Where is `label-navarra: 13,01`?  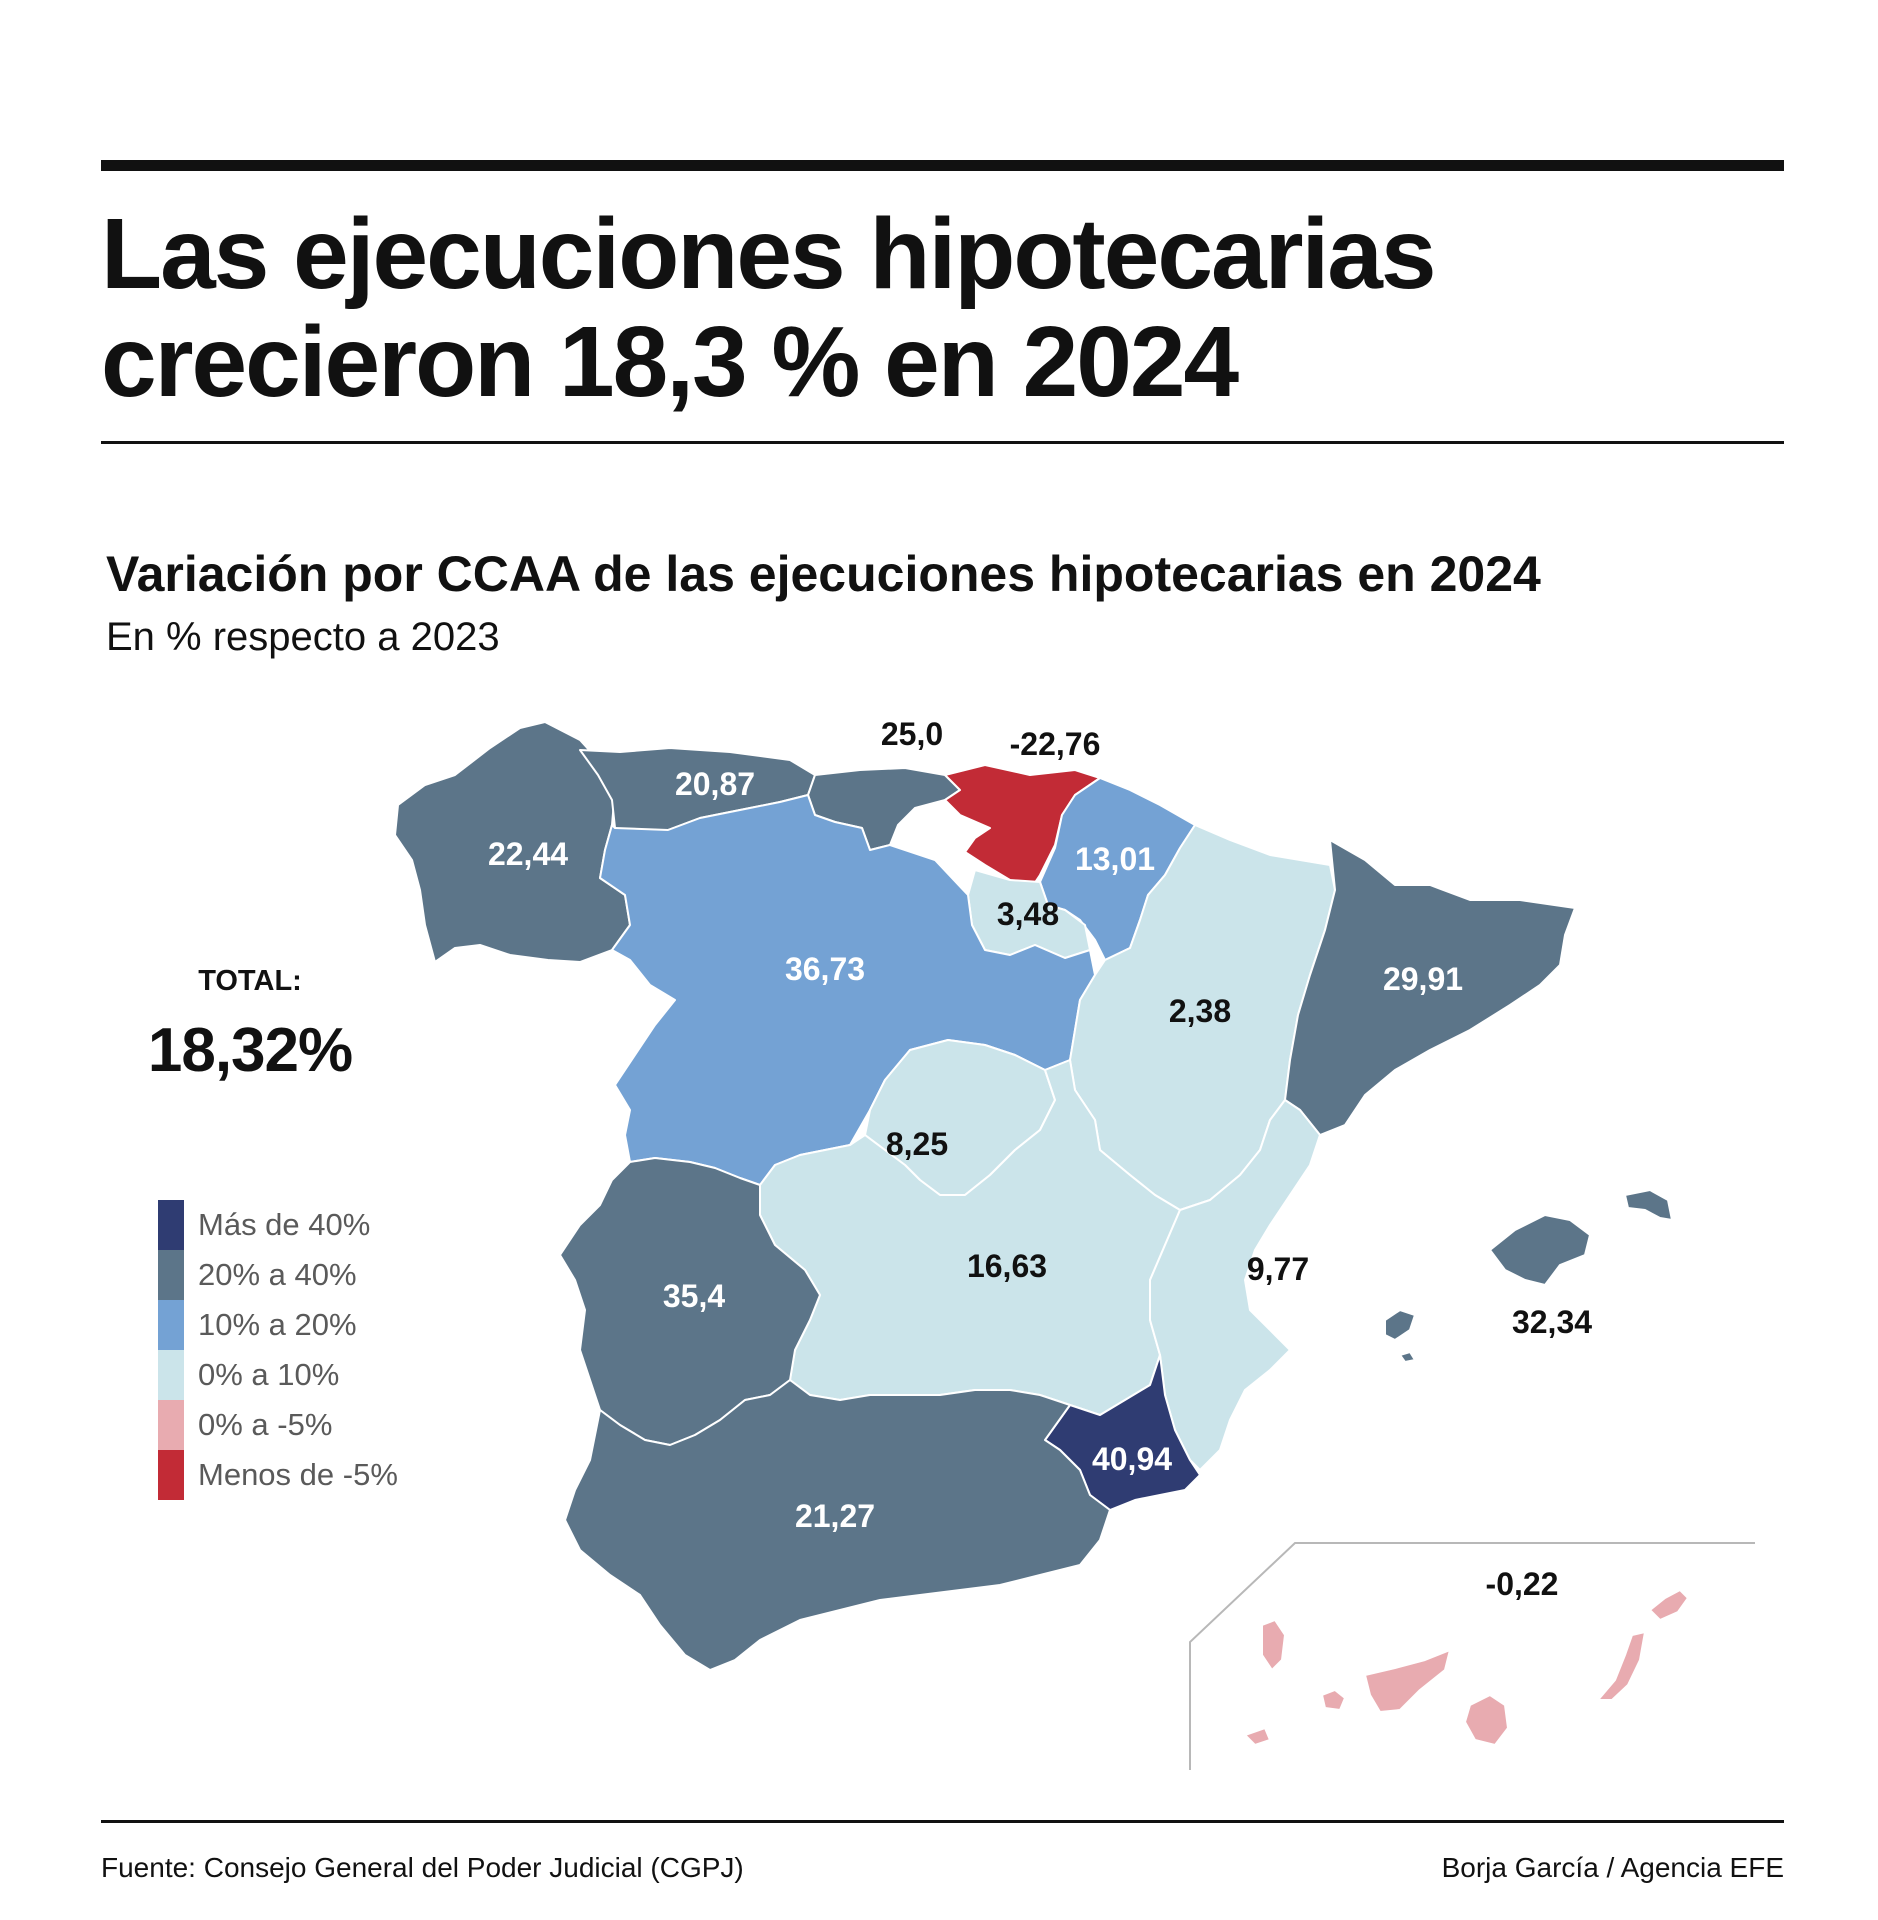
label-navarra: 13,01 is located at coordinates (1115, 859).